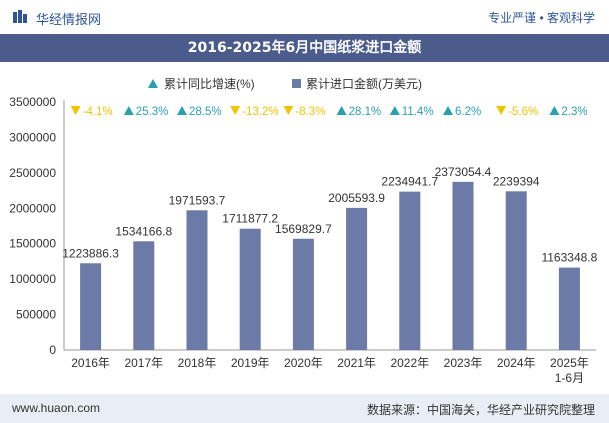  I want to click on chart-title: 2016-2025年6月中国纸浆进口金额, so click(304, 48).